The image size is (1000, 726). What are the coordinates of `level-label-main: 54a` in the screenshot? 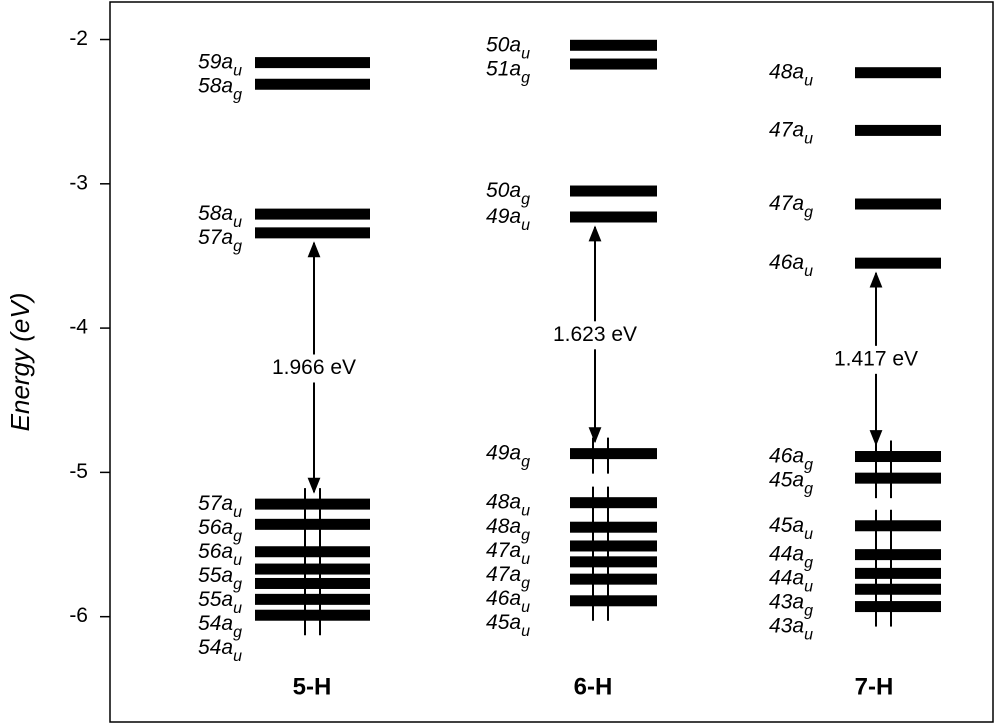 It's located at (215, 647).